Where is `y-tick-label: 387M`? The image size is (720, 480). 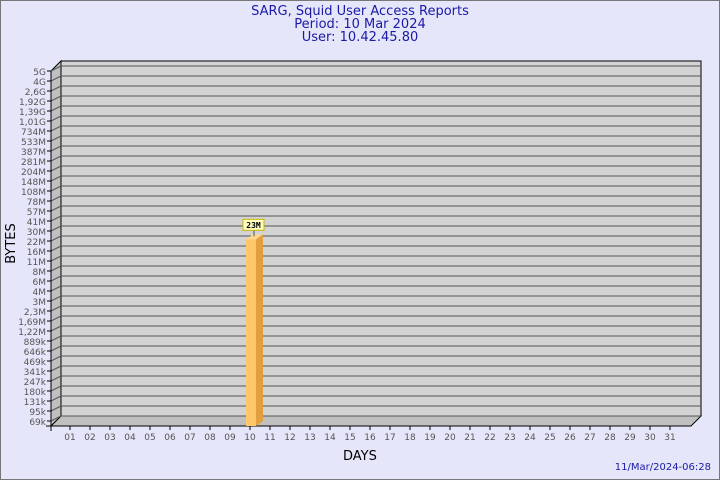 y-tick-label: 387M is located at coordinates (33, 153).